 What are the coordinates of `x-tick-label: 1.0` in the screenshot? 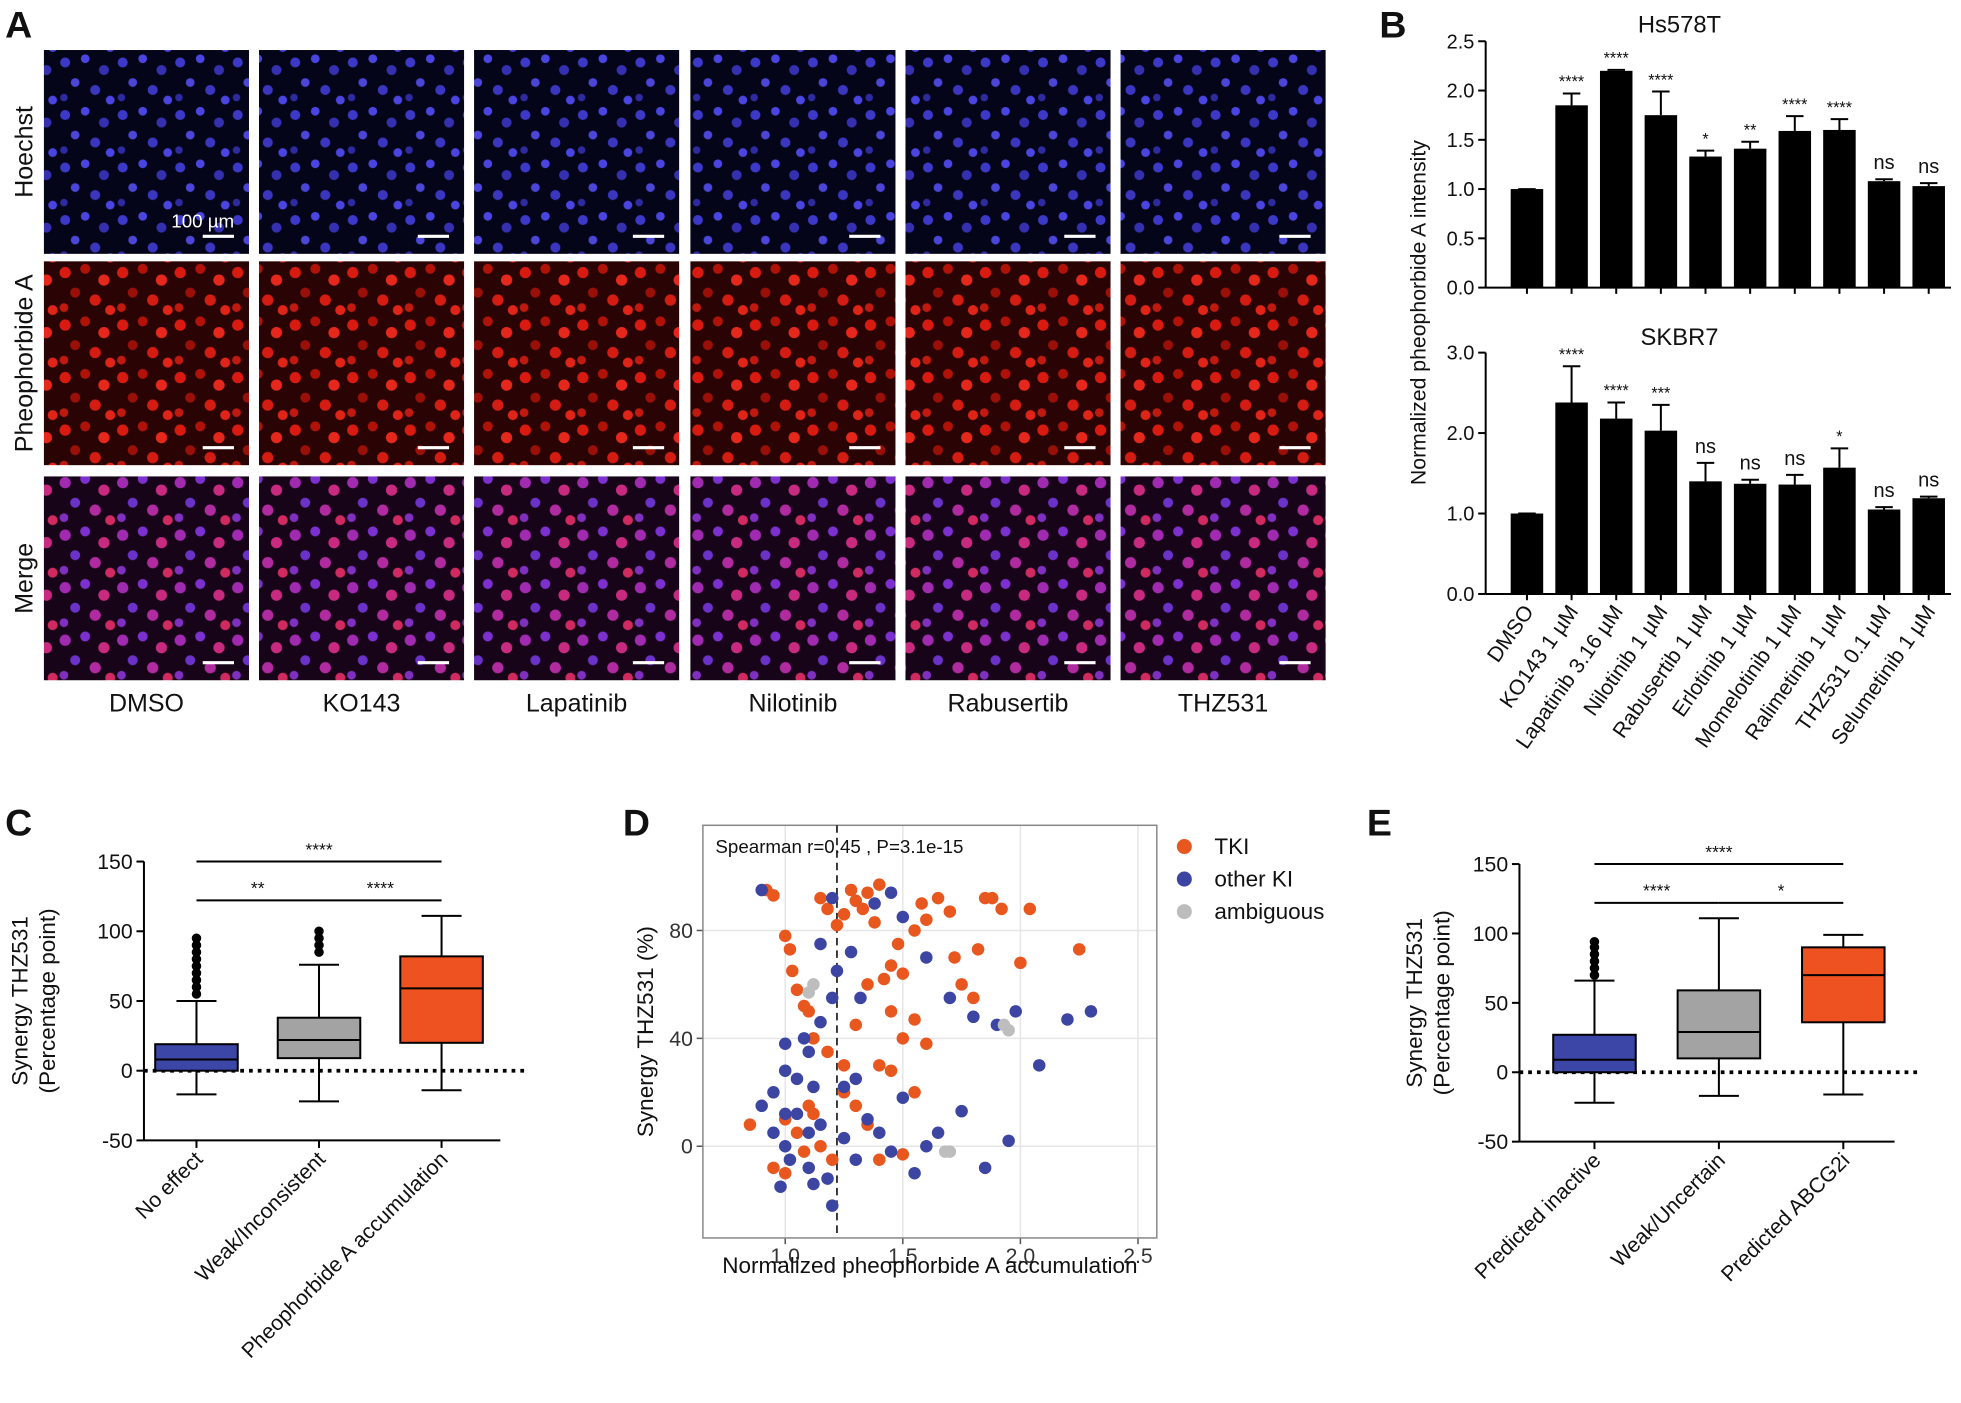 It's located at (785, 1256).